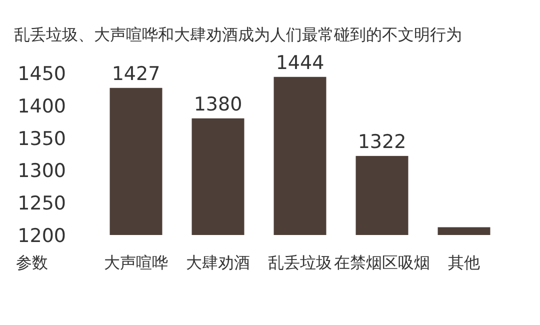 The height and width of the screenshot is (325, 540). Describe the element at coordinates (464, 262) in the screenshot. I see `x-tick-label: 其他` at that location.